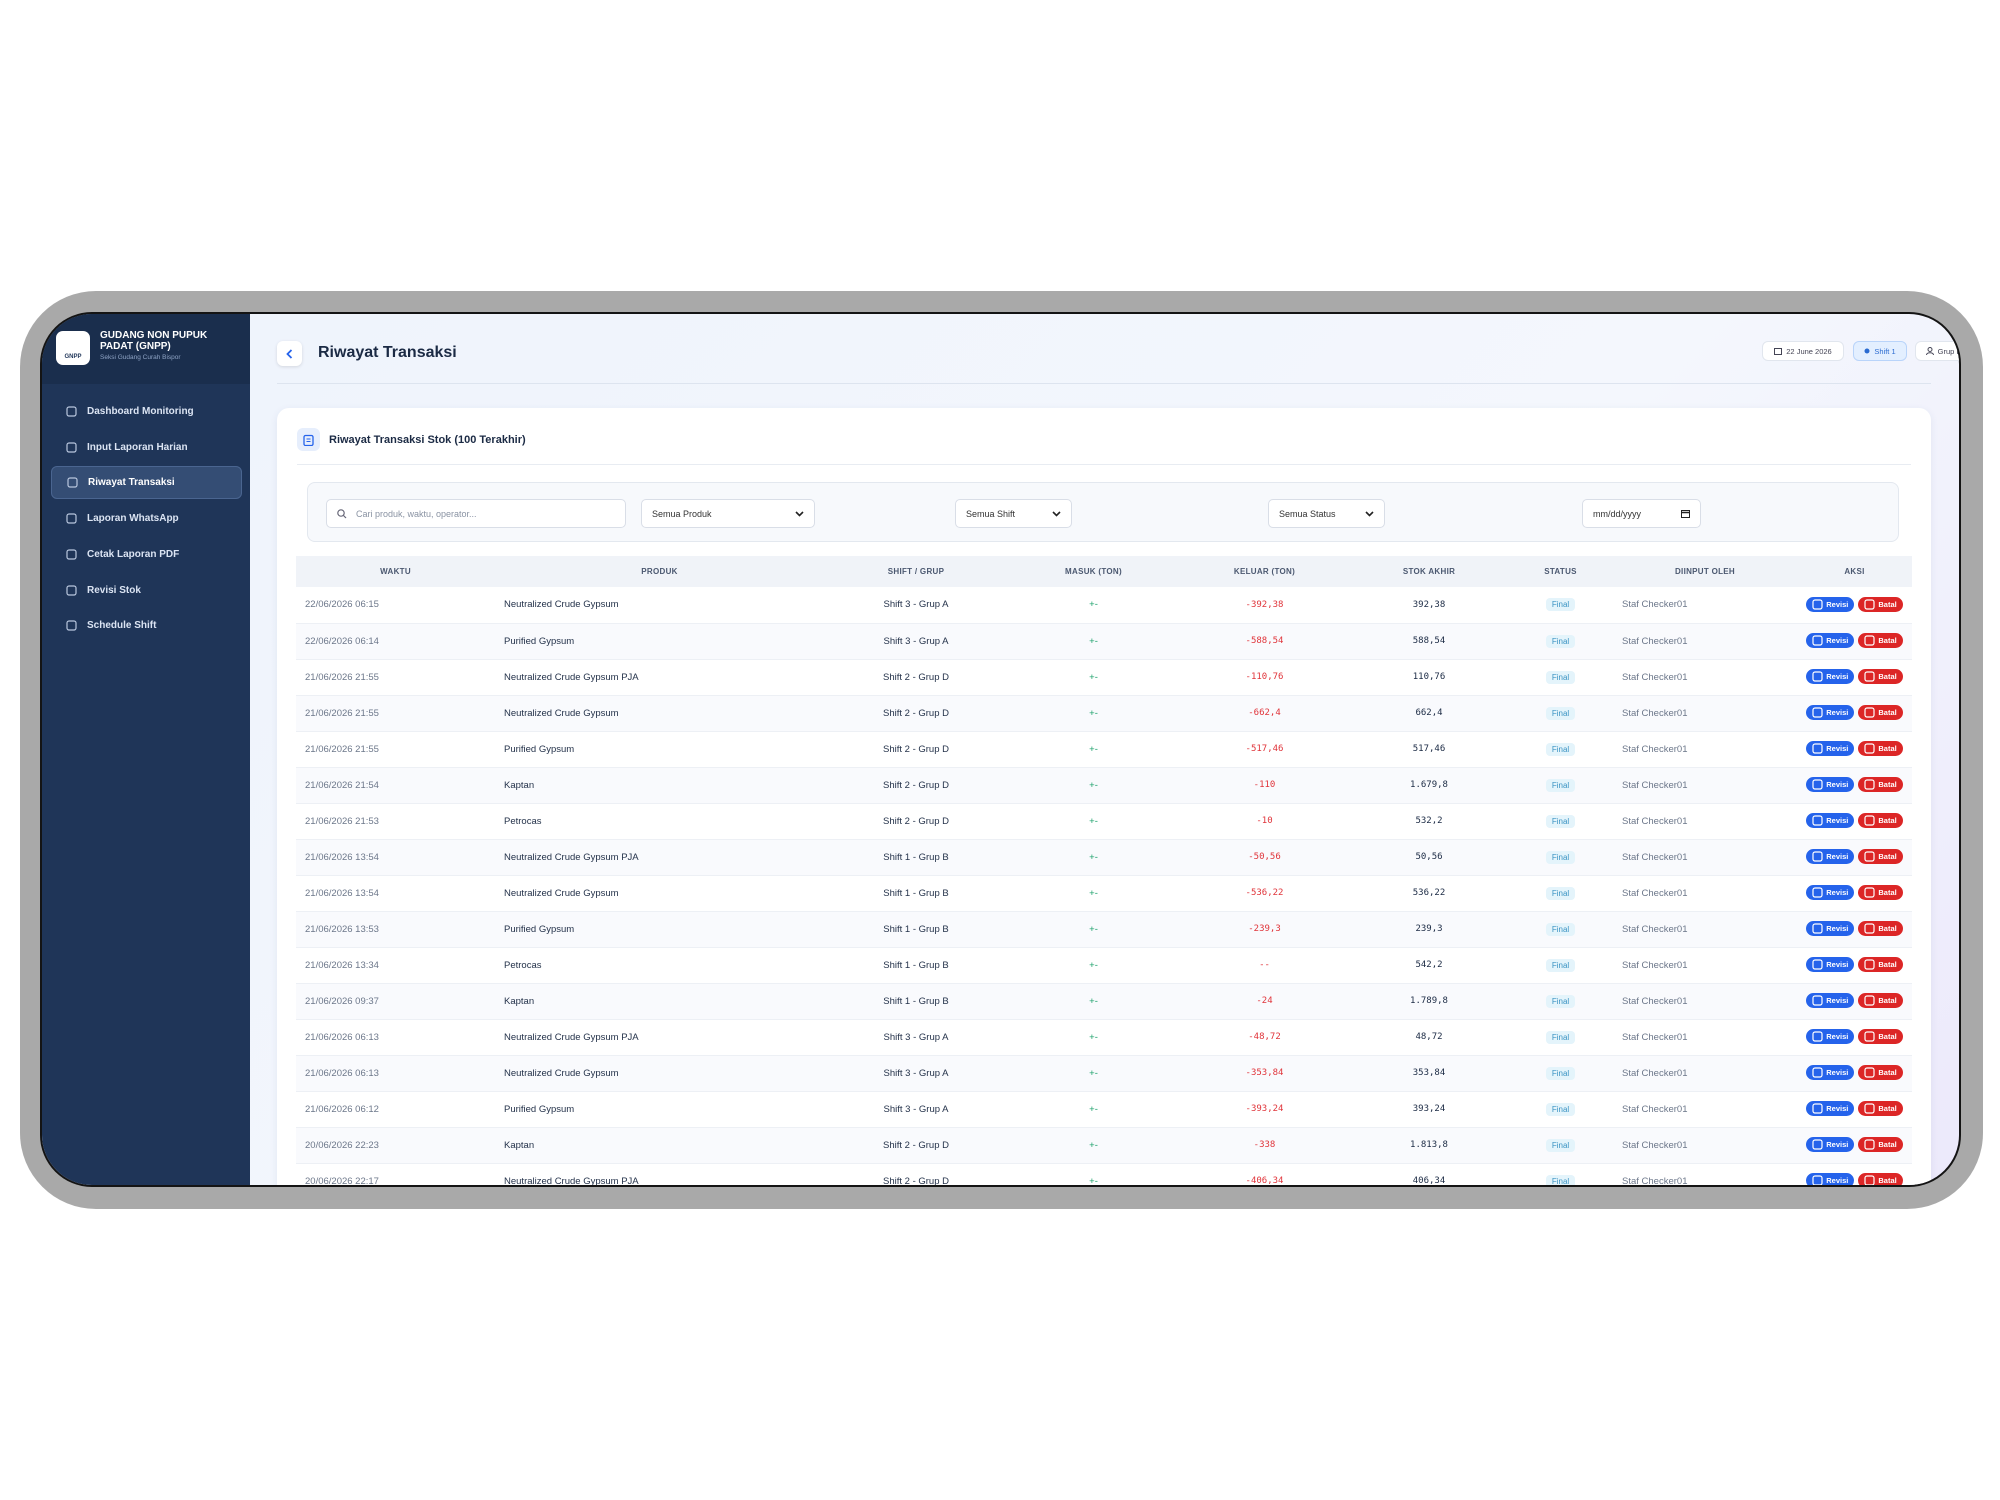 The height and width of the screenshot is (1500, 2000). Describe the element at coordinates (146, 411) in the screenshot. I see `nav-item: Dashboard Monitoring` at that location.